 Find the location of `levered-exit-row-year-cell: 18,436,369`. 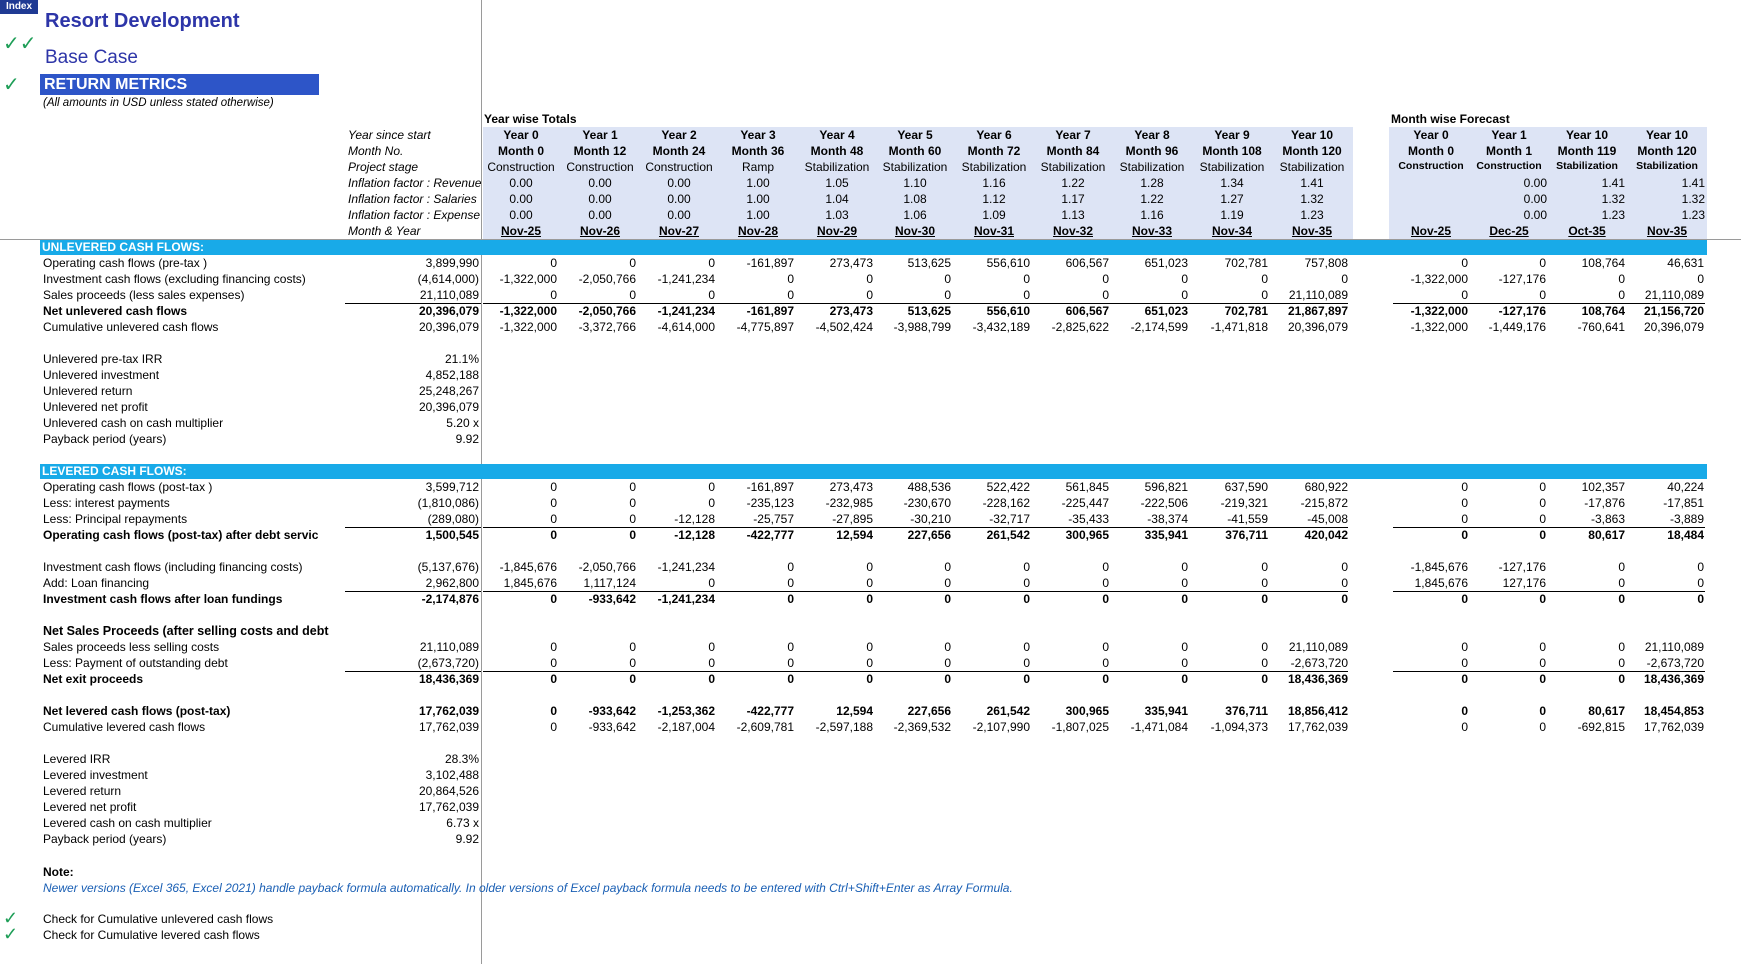

levered-exit-row-year-cell: 18,436,369 is located at coordinates (1317, 679).